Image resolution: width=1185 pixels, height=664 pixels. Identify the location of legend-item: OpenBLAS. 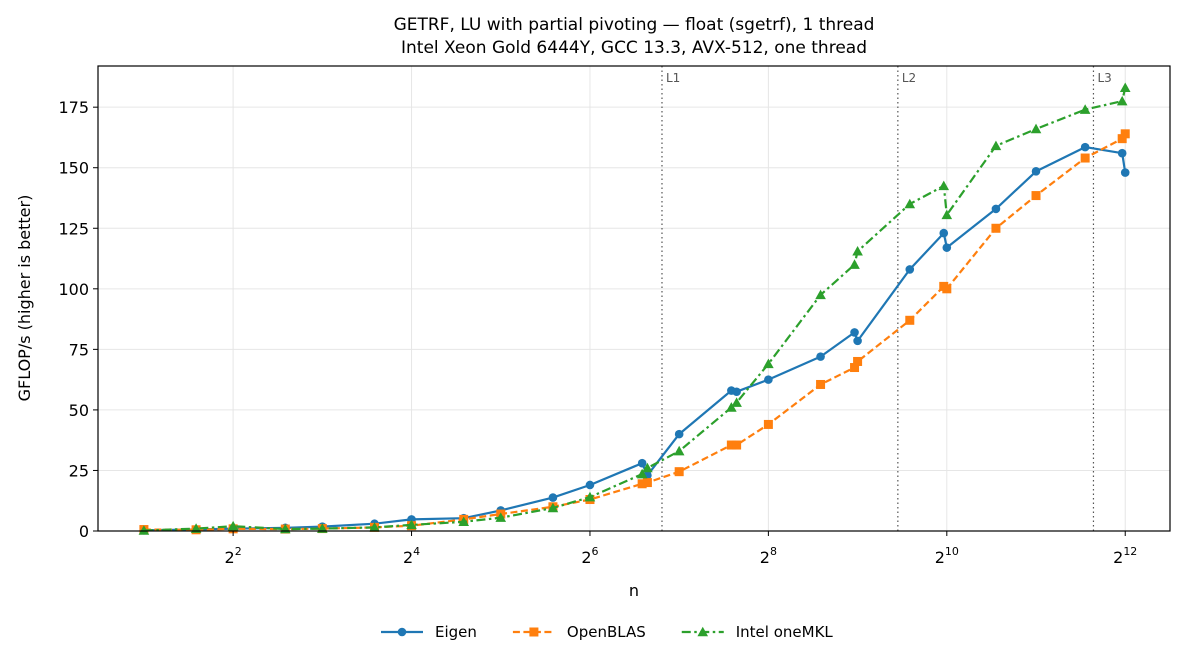
(579, 632).